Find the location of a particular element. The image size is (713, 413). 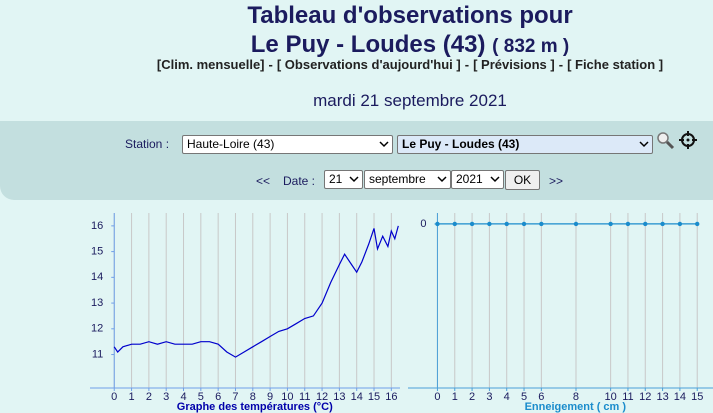

y-tick-label: 14 is located at coordinates (97, 277).